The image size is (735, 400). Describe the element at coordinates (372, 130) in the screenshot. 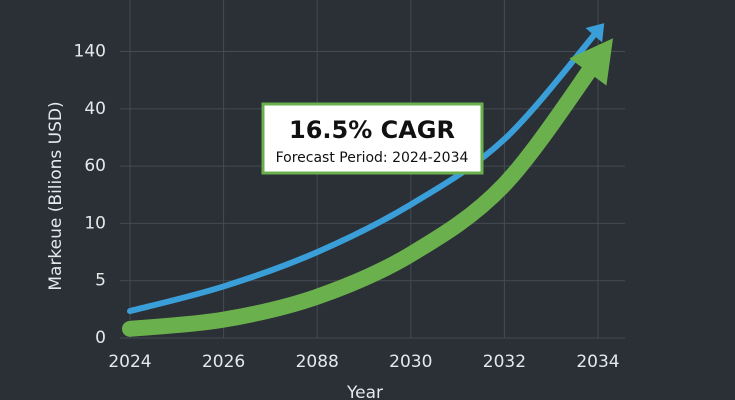

I see `annotation-title: 16.5% CAGR` at that location.